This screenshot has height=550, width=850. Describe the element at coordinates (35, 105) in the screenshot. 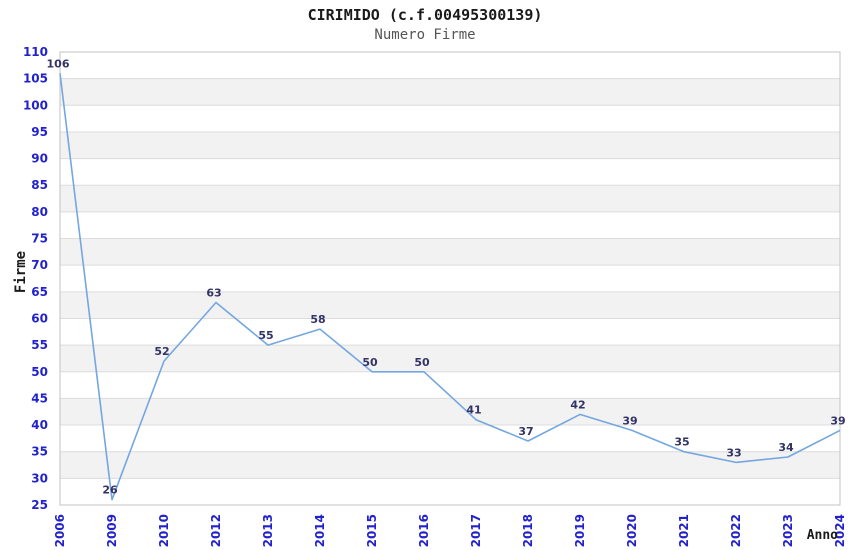

I see `svg-text: 100` at that location.